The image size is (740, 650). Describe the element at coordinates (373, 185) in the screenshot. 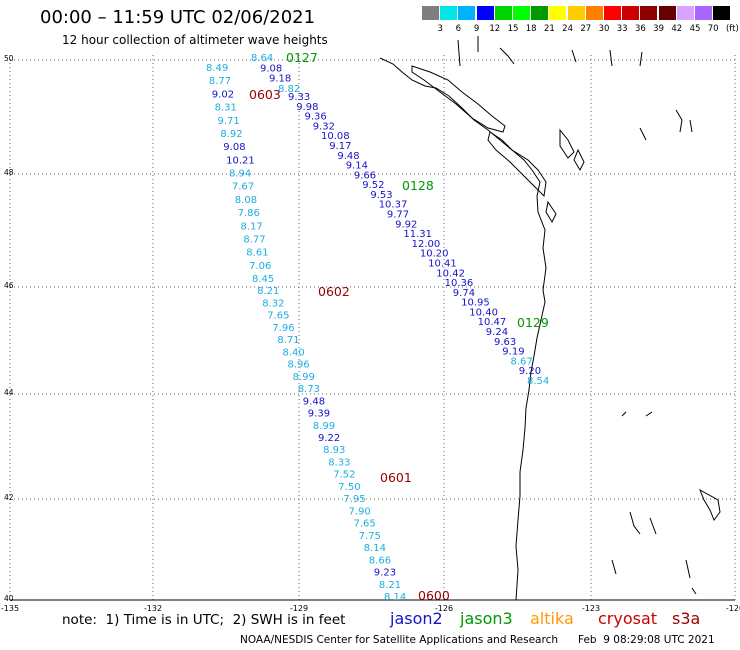

I see `wave-height-label: 9.52` at that location.